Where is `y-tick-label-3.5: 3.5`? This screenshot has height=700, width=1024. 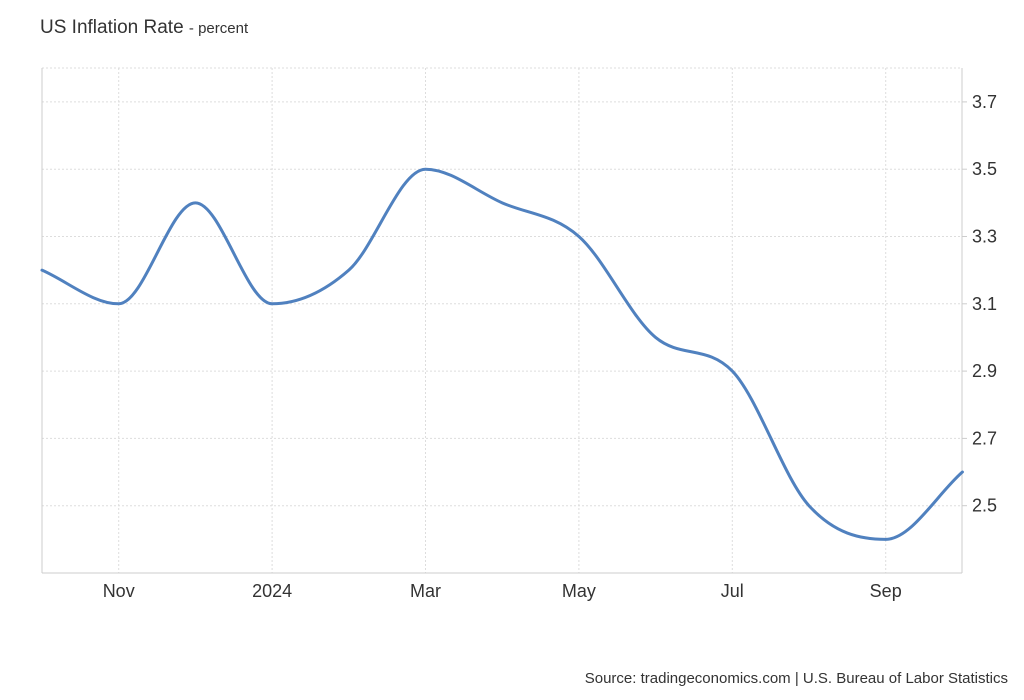 y-tick-label-3.5: 3.5 is located at coordinates (984, 169).